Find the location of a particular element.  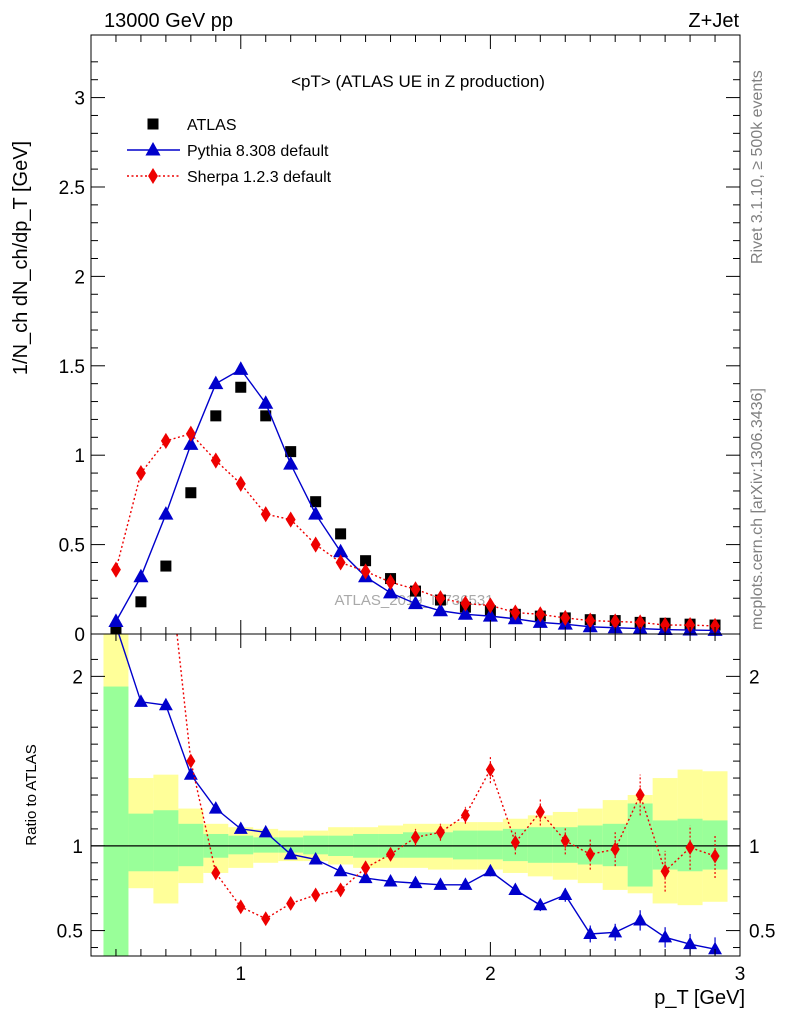

x-tick-label: 2 is located at coordinates (490, 974).